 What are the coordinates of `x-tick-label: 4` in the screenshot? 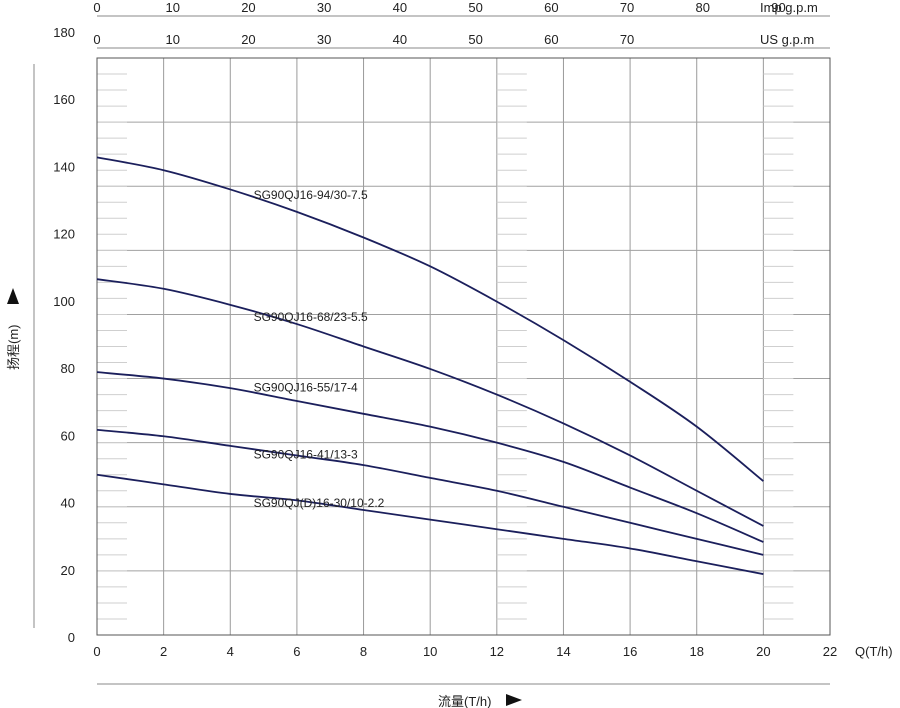 It's located at (230, 651).